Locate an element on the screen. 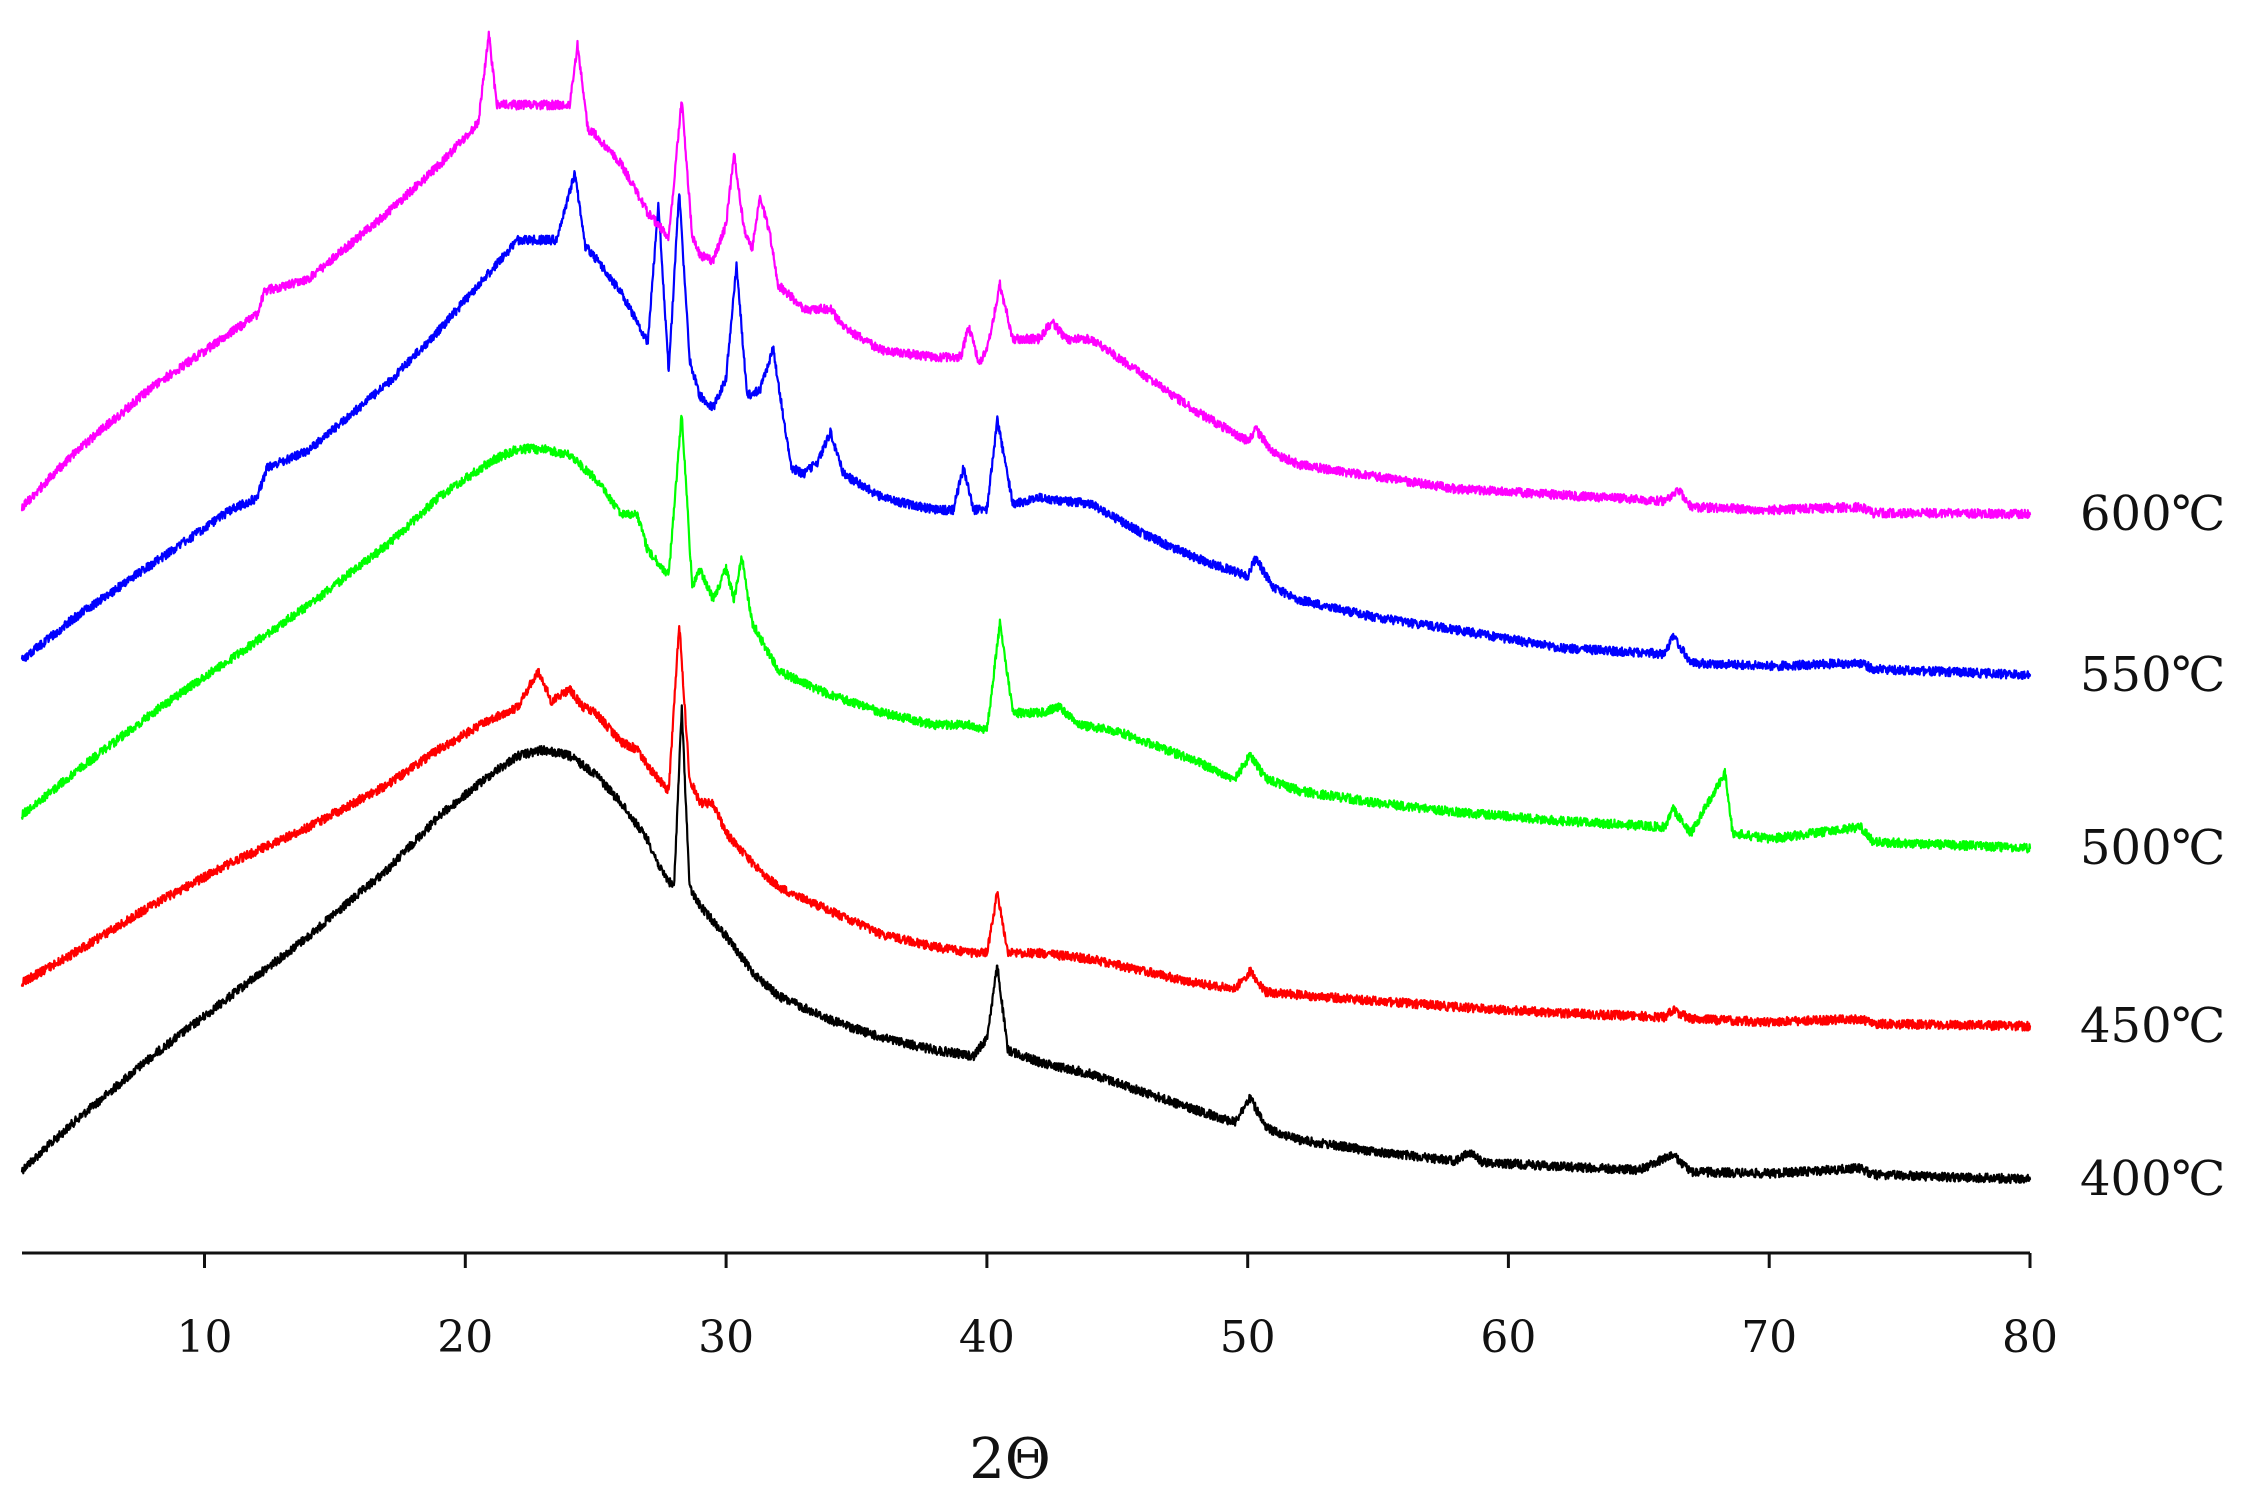 This screenshot has width=2248, height=1501. series-label-400c: 400℃ is located at coordinates (2152, 1179).